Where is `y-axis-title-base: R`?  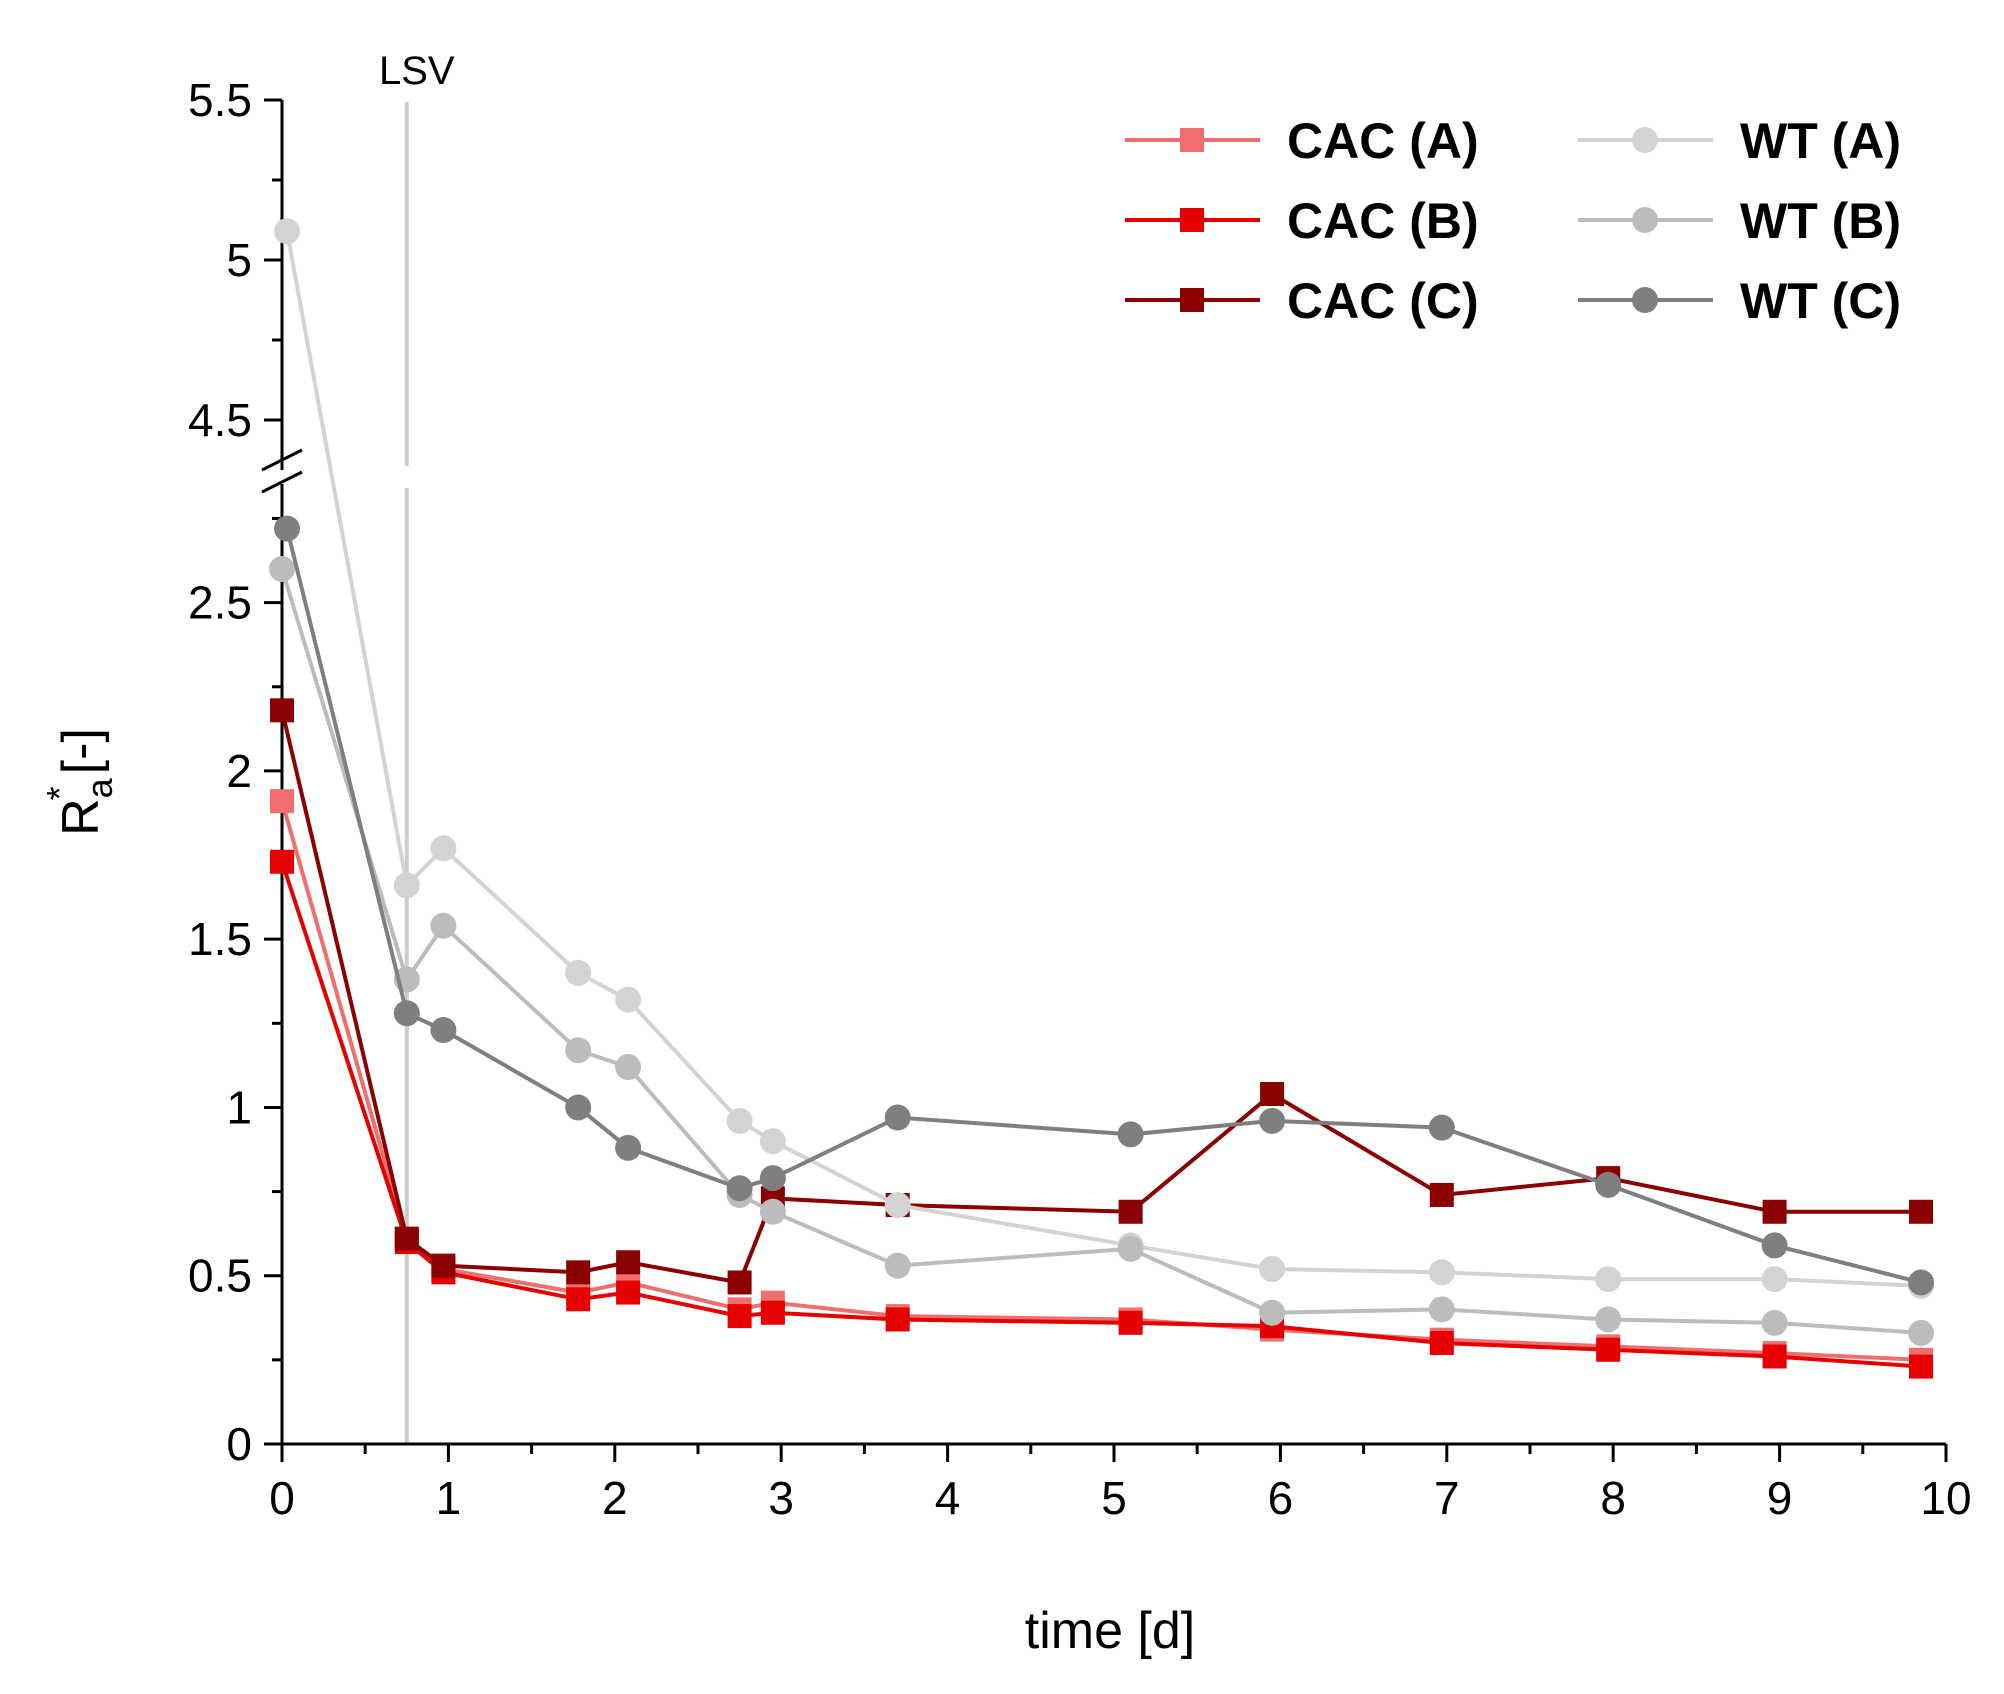 y-axis-title-base: R is located at coordinates (81, 817).